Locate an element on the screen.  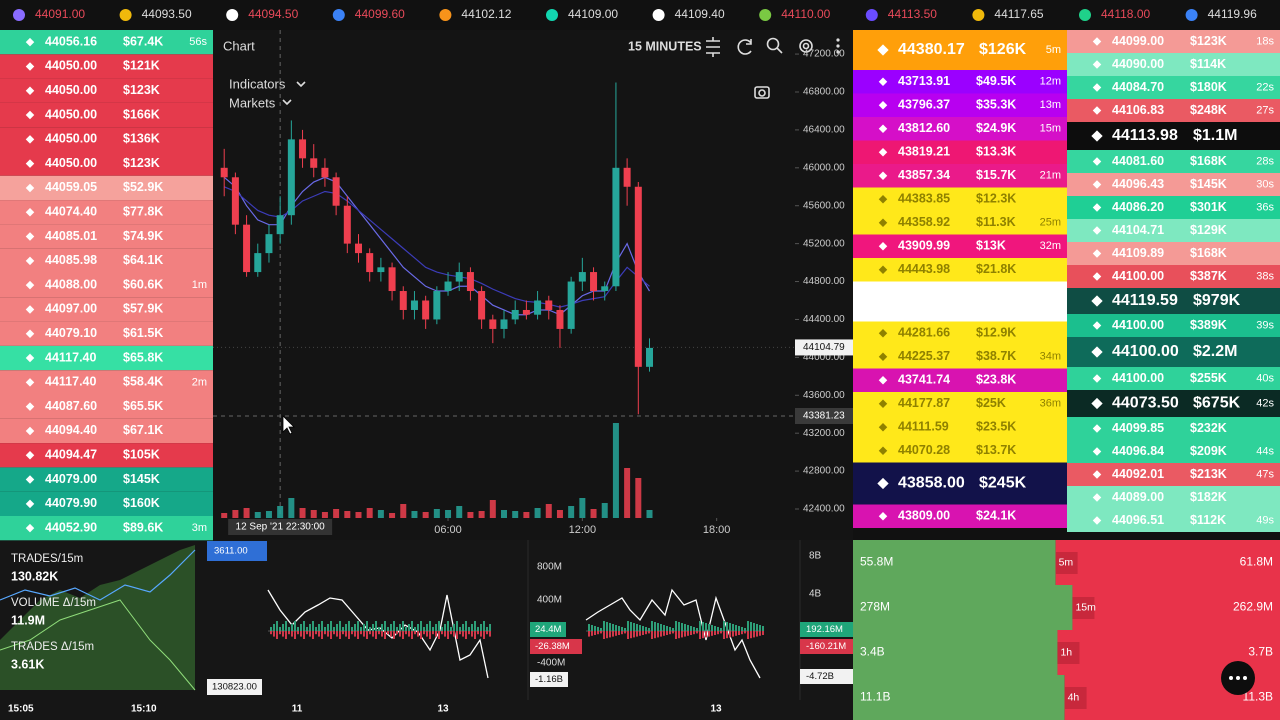
menu-button: Markets is located at coordinates (252, 102).